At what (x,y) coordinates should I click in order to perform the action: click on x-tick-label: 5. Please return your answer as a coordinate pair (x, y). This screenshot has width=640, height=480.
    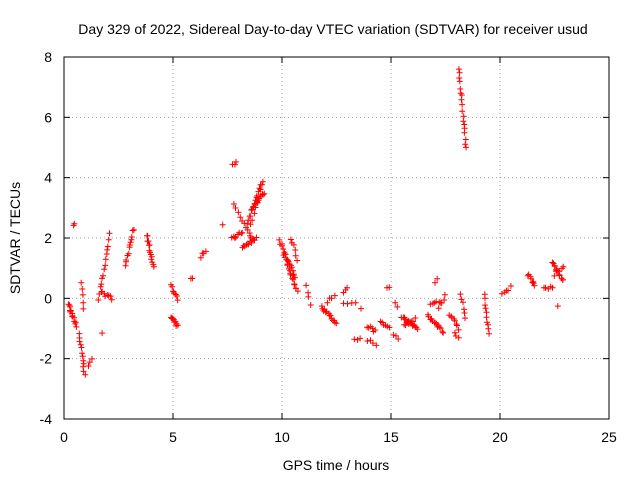
    Looking at the image, I should click on (173, 437).